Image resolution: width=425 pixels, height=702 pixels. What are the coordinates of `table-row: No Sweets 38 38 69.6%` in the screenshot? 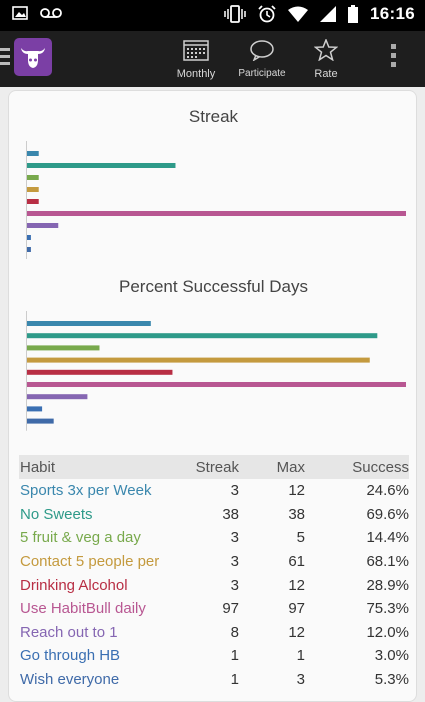 It's located at (214, 515).